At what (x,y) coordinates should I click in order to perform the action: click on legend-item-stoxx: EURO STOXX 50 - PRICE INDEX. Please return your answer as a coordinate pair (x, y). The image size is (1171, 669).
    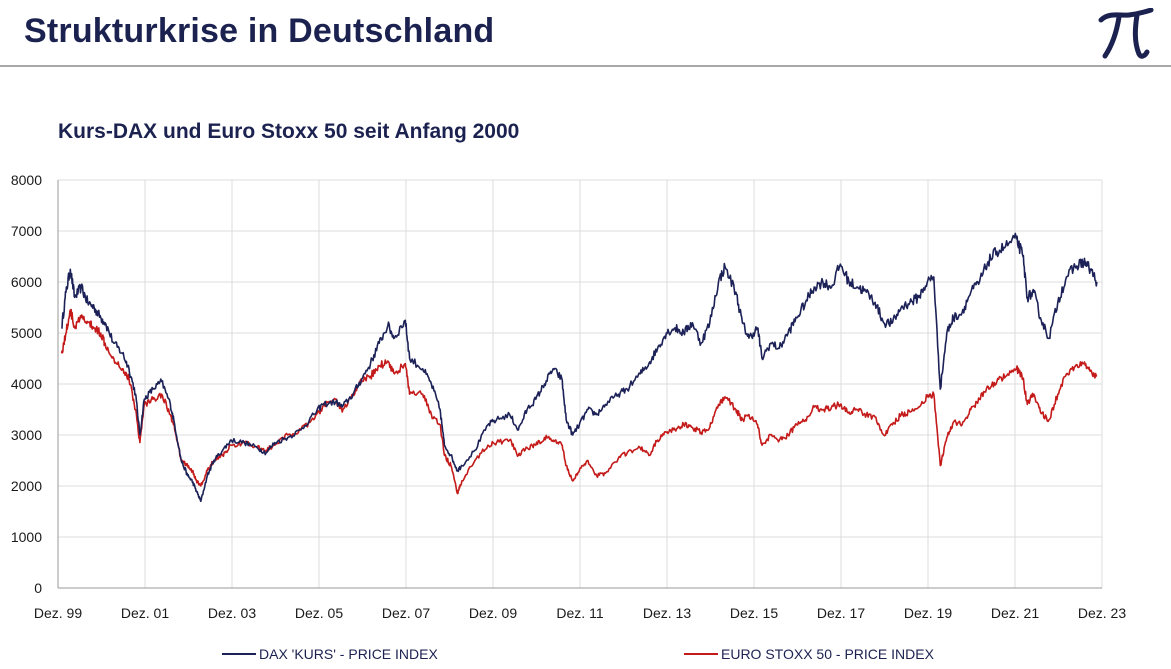
    Looking at the image, I should click on (809, 654).